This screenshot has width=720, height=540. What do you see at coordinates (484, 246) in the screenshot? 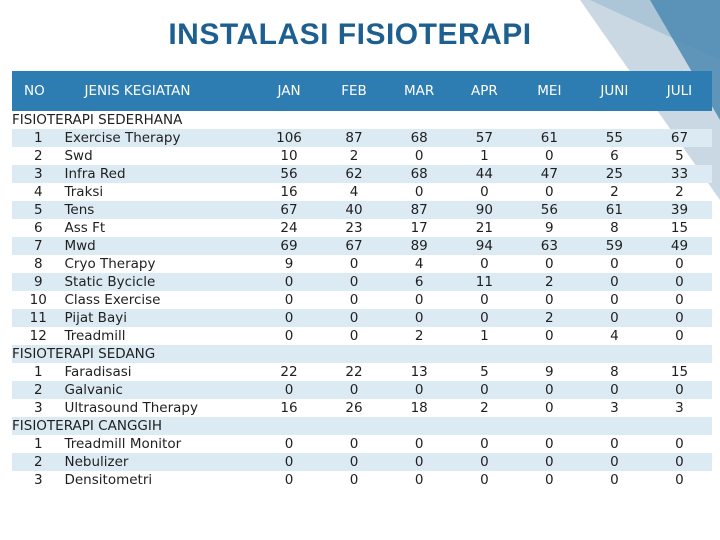
I see `month-value: 94` at bounding box center [484, 246].